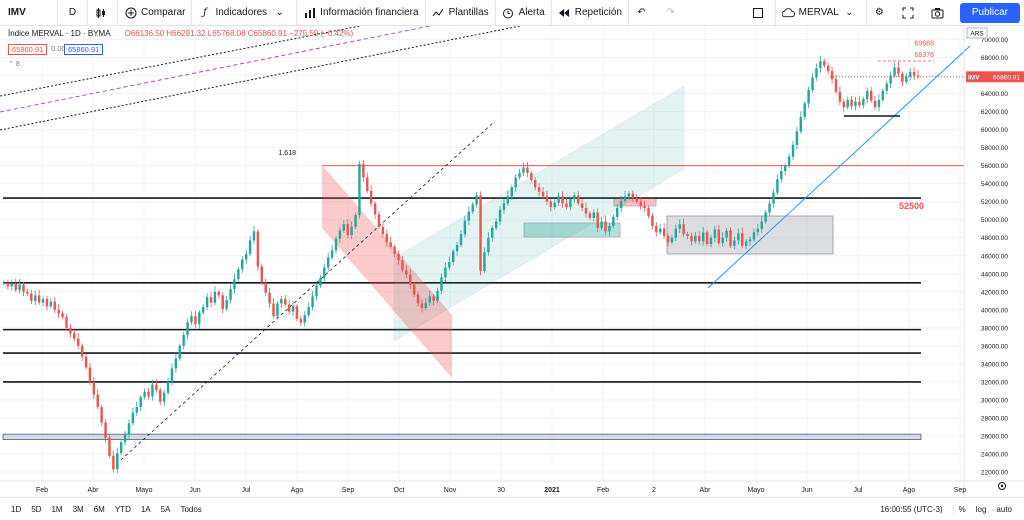  Describe the element at coordinates (122, 509) in the screenshot. I see `range-button-ytd: YTD` at that location.